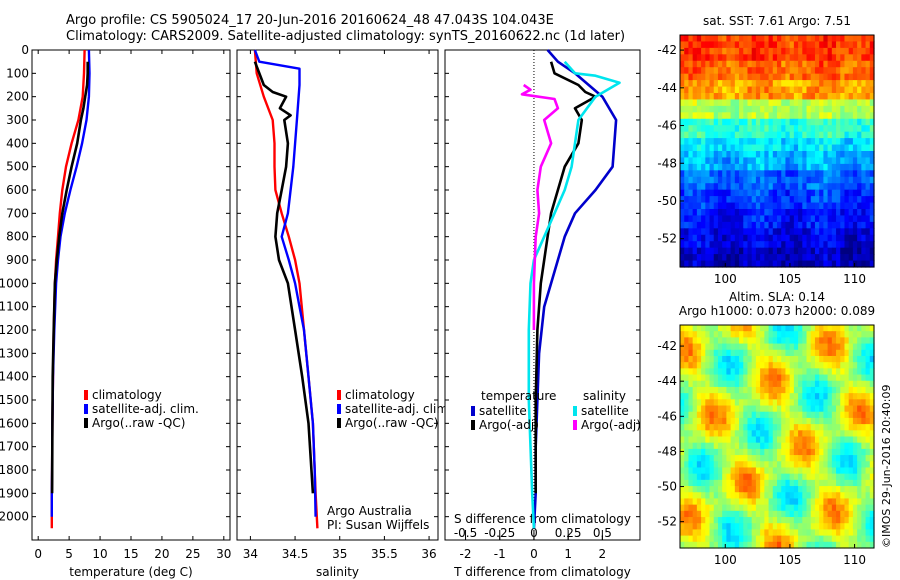 The width and height of the screenshot is (900, 580). What do you see at coordinates (17, 260) in the screenshot?
I see `ytick-label: 900` at bounding box center [17, 260].